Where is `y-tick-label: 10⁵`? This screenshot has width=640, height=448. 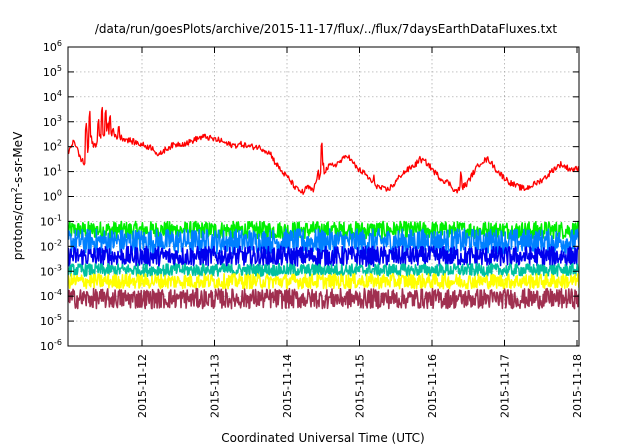
y-tick-label: 10⁵ is located at coordinates (52, 71).